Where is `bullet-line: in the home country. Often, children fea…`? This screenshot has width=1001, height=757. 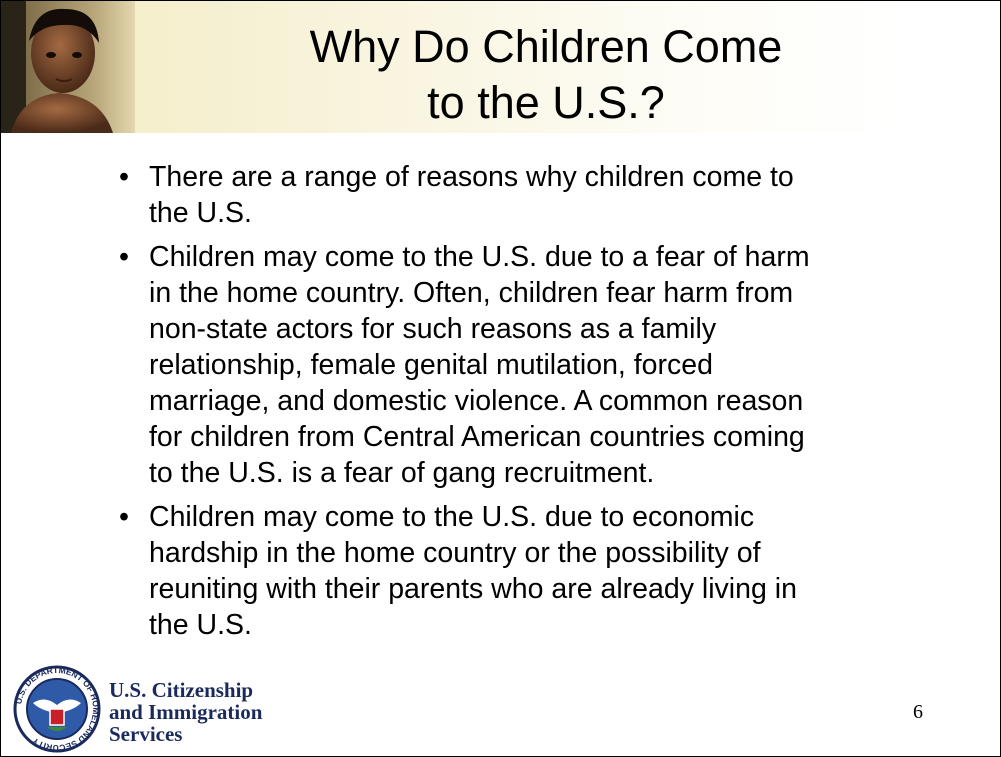 bullet-line: in the home country. Often, children fea… is located at coordinates (471, 293).